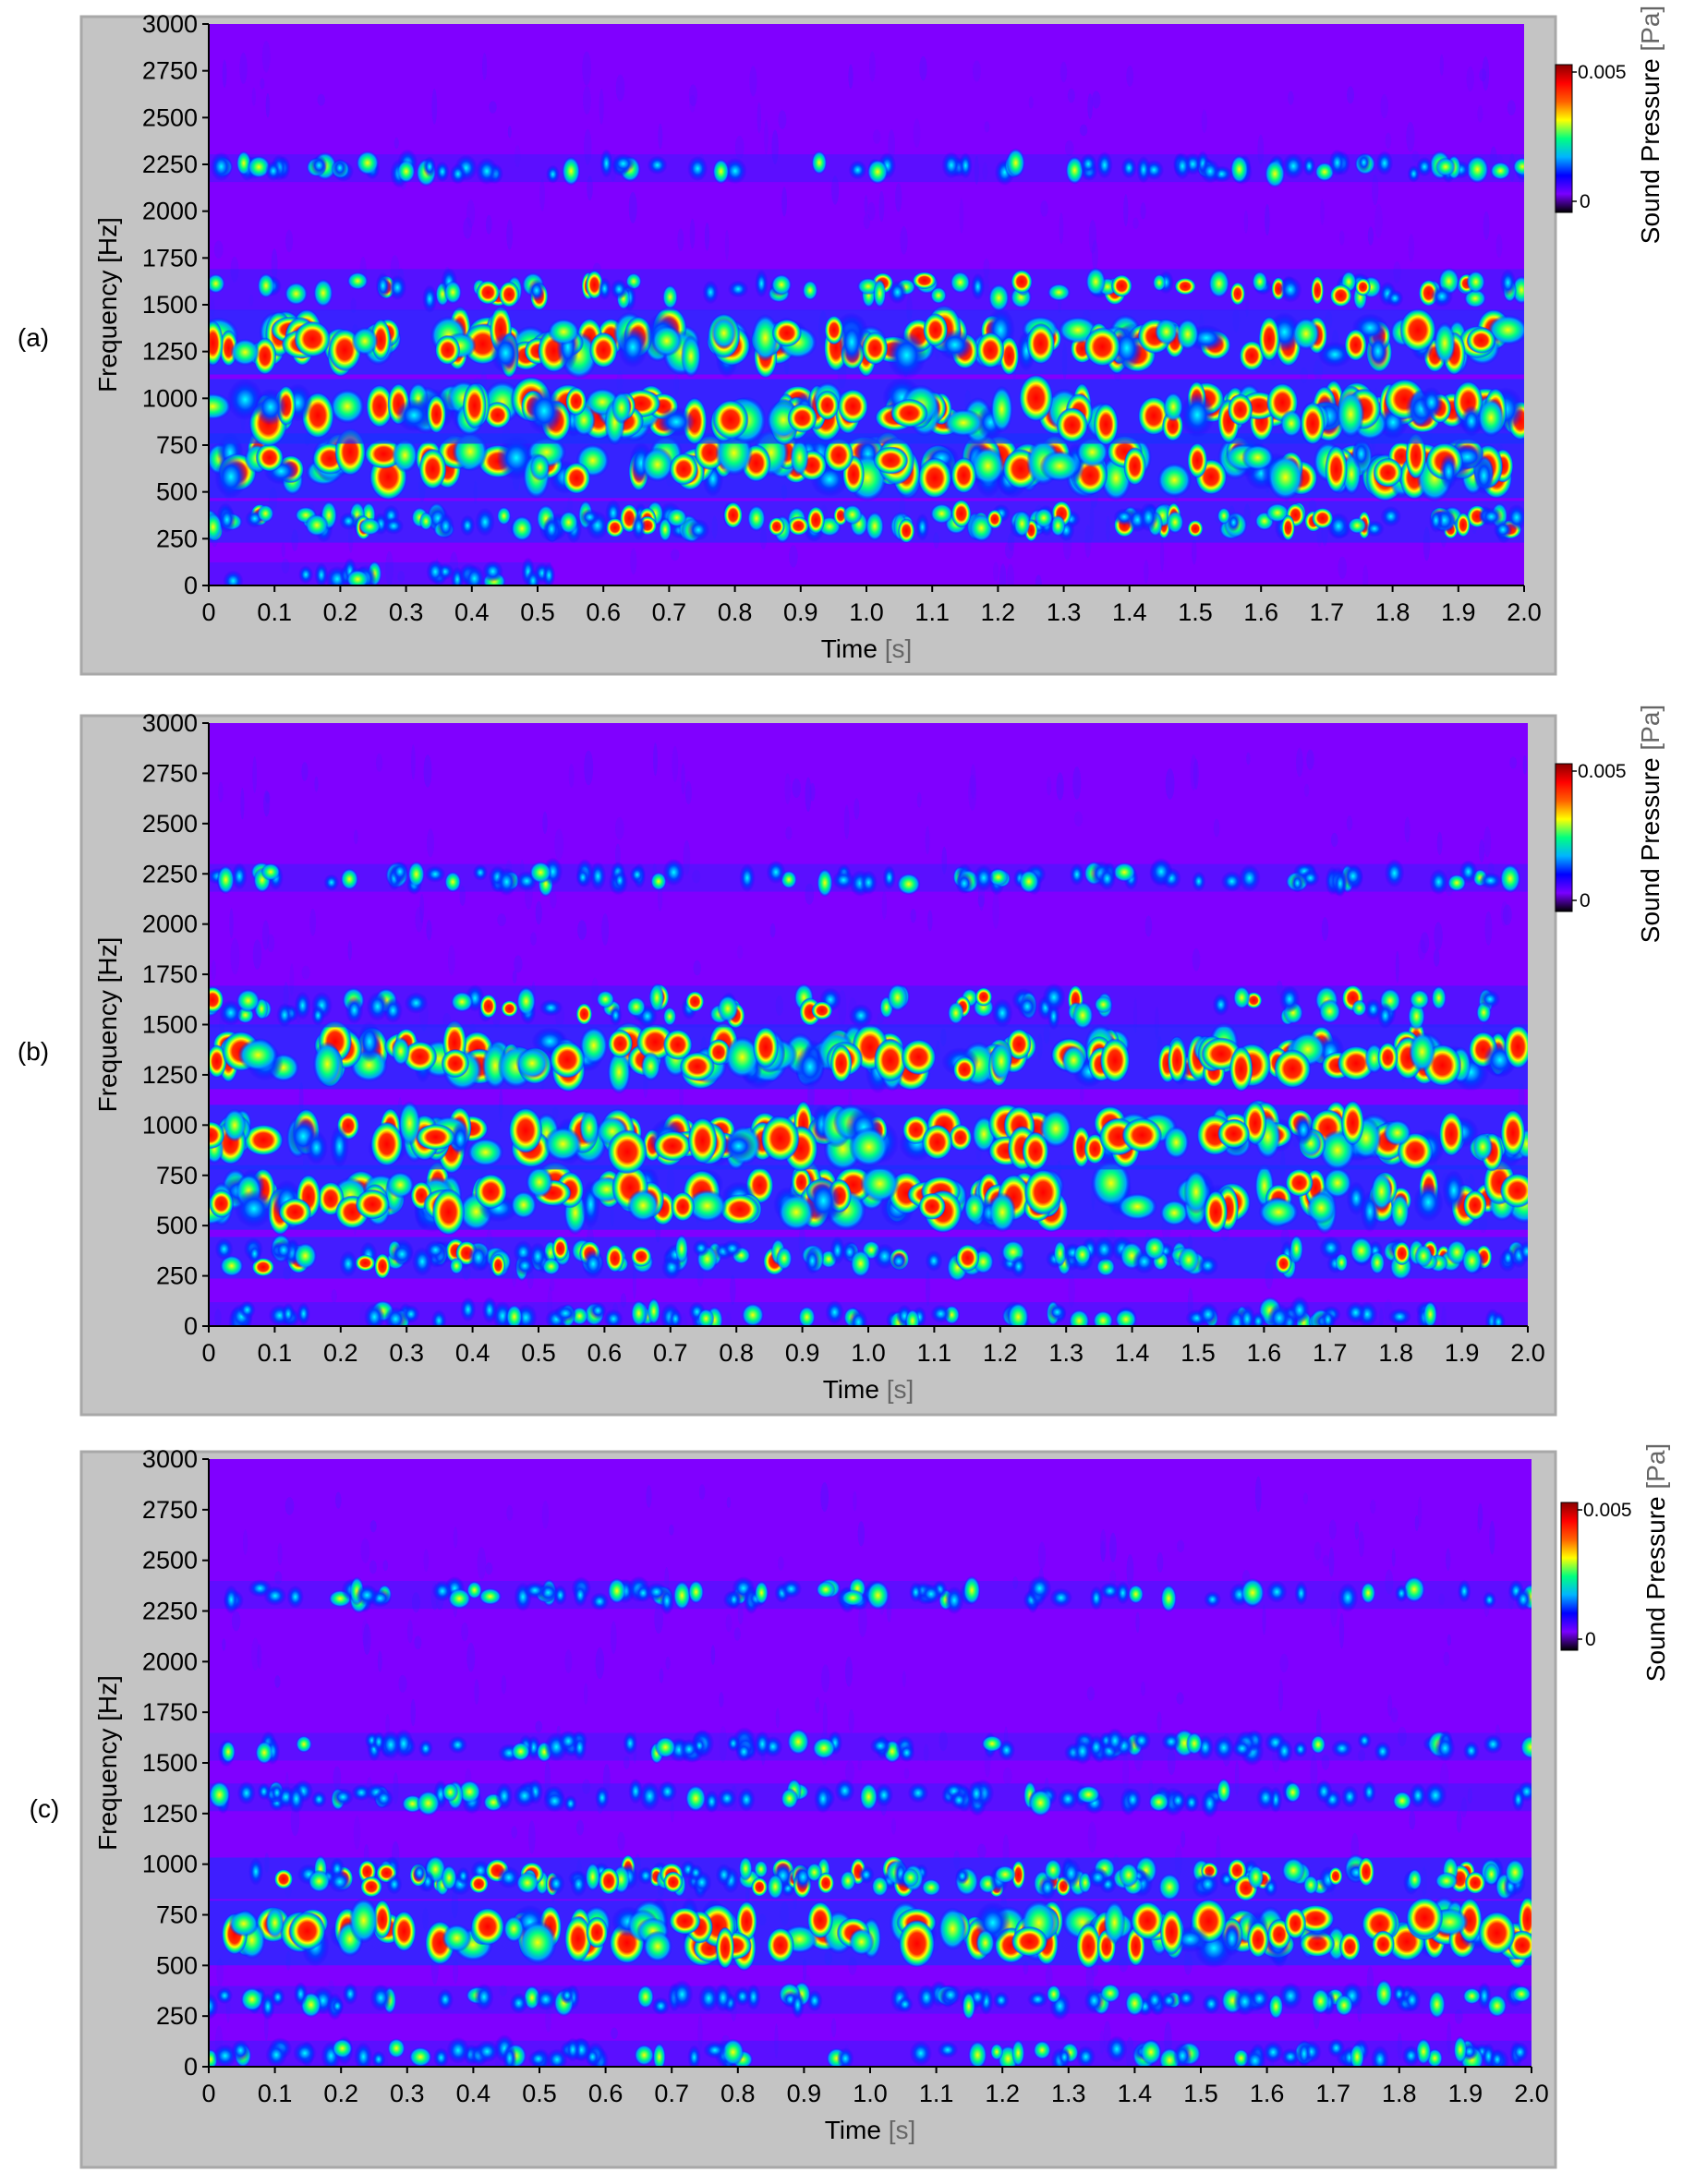 The height and width of the screenshot is (2184, 1695). What do you see at coordinates (1655, 1466) in the screenshot?
I see `colorbar-unit: [Pa]` at bounding box center [1655, 1466].